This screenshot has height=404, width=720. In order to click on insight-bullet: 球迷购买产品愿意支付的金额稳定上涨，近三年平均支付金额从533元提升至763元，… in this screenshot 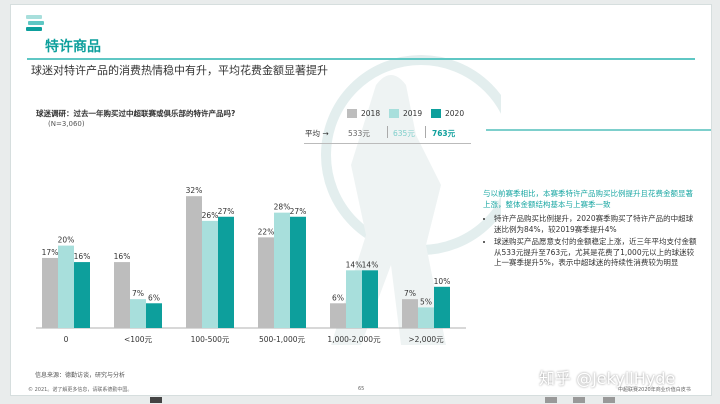, I will do `click(595, 253)`.